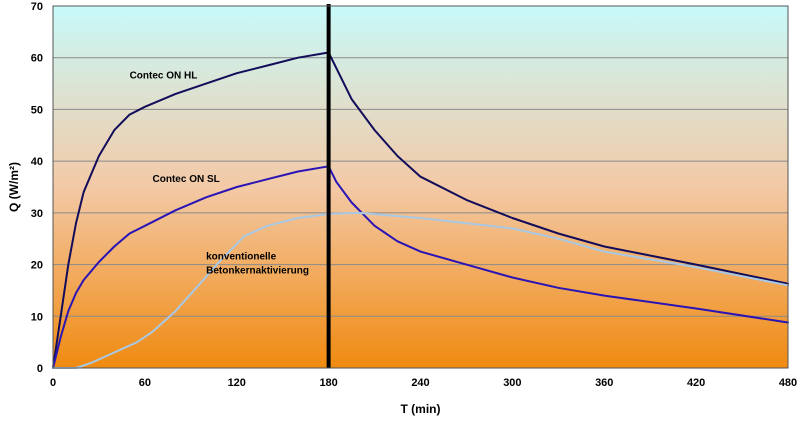 Image resolution: width=800 pixels, height=421 pixels. What do you see at coordinates (328, 383) in the screenshot?
I see `x-tick-label: 180` at bounding box center [328, 383].